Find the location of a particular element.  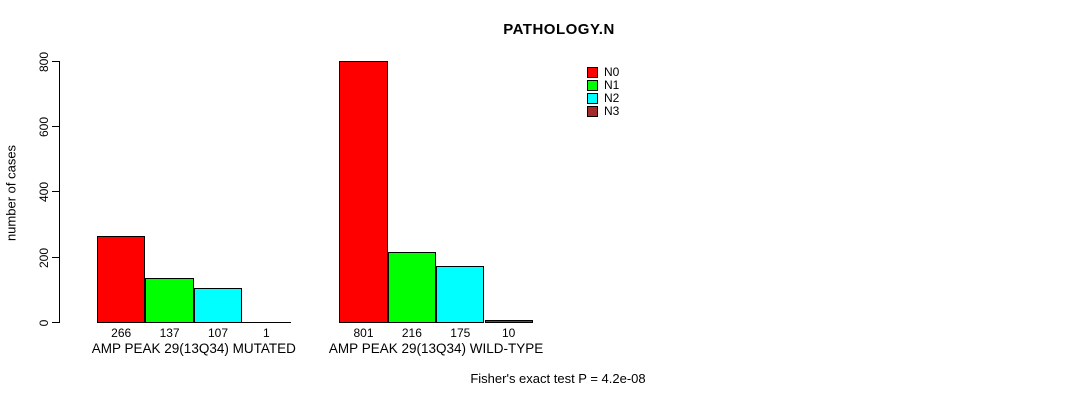

bar-n2-group1 is located at coordinates (218, 305).